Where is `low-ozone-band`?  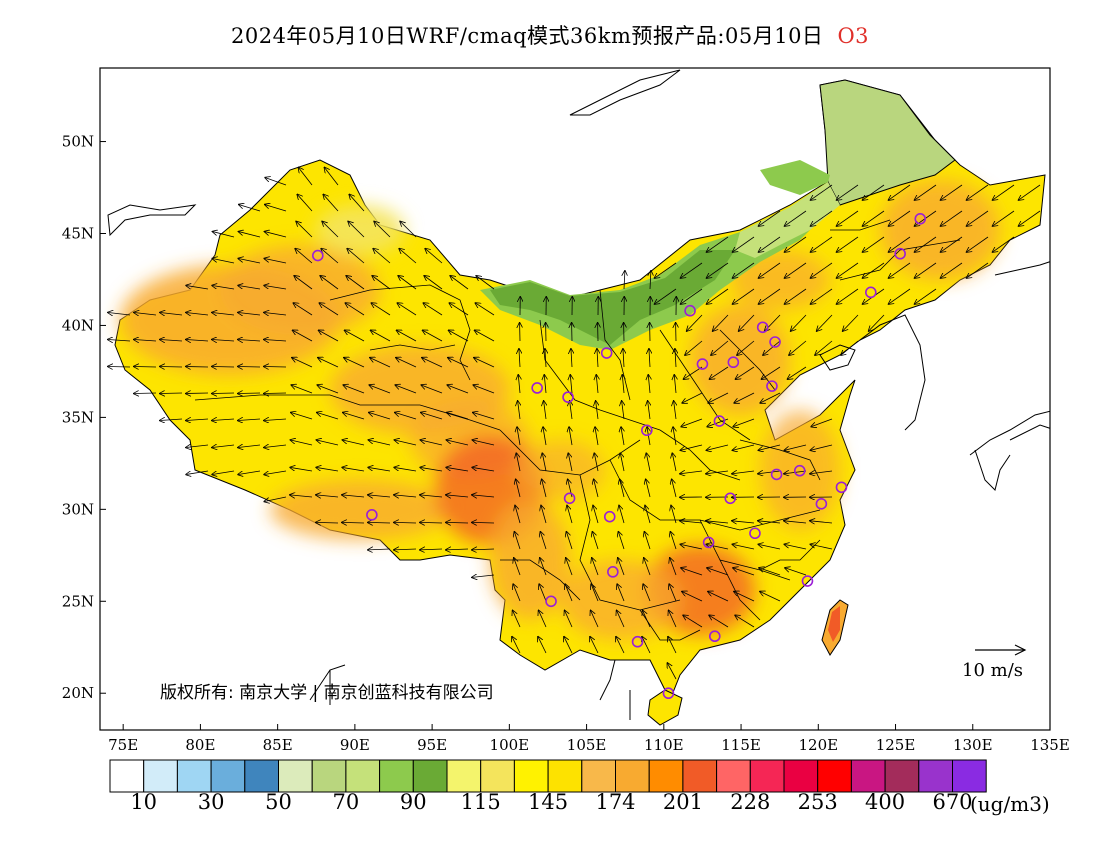
low-ozone-band is located at coordinates (718, 214).